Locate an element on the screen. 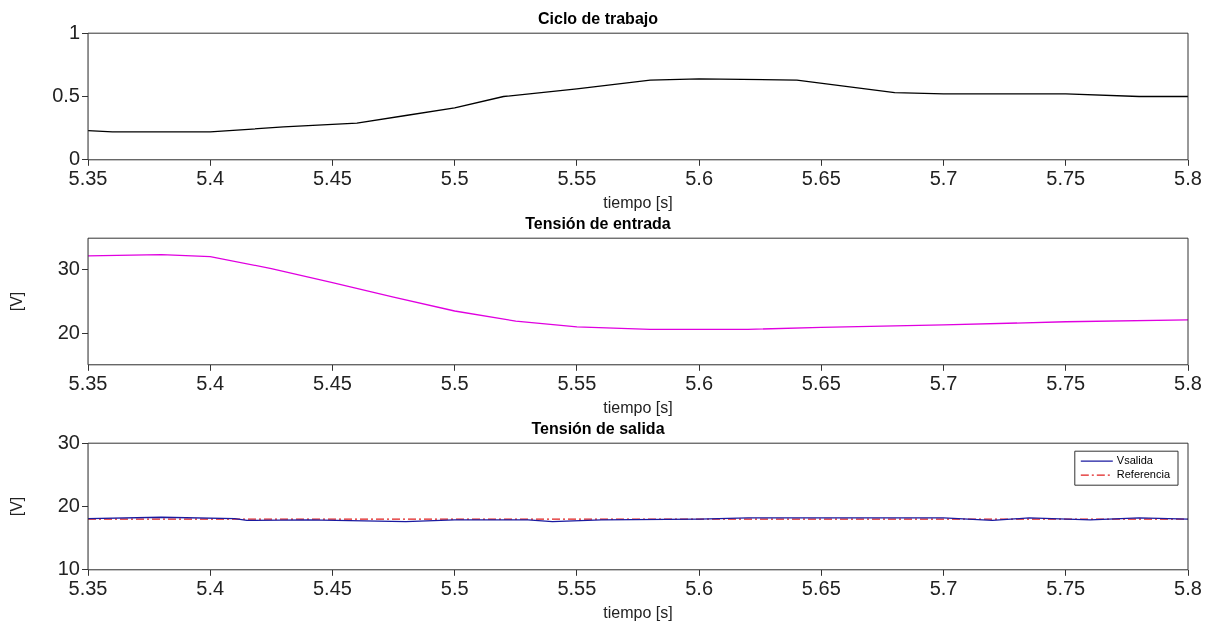 The image size is (1217, 631). legend-label: Referencia is located at coordinates (1143, 474).